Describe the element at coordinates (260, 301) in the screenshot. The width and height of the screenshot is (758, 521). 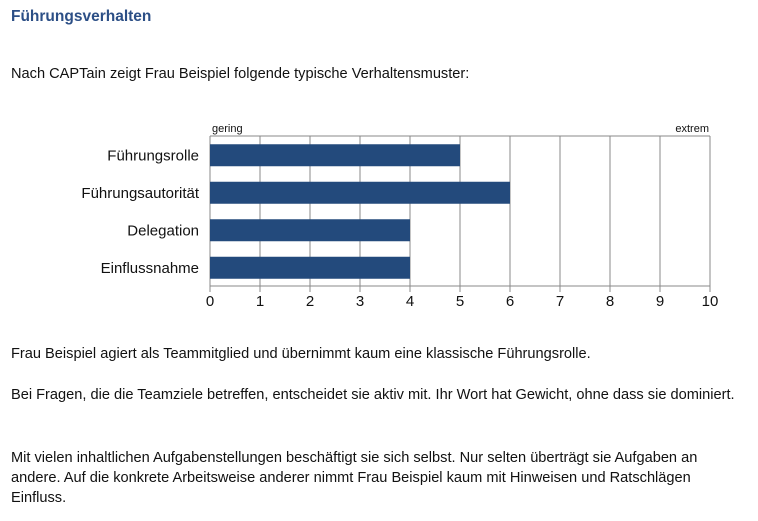
I see `x-tick-label: 1` at that location.